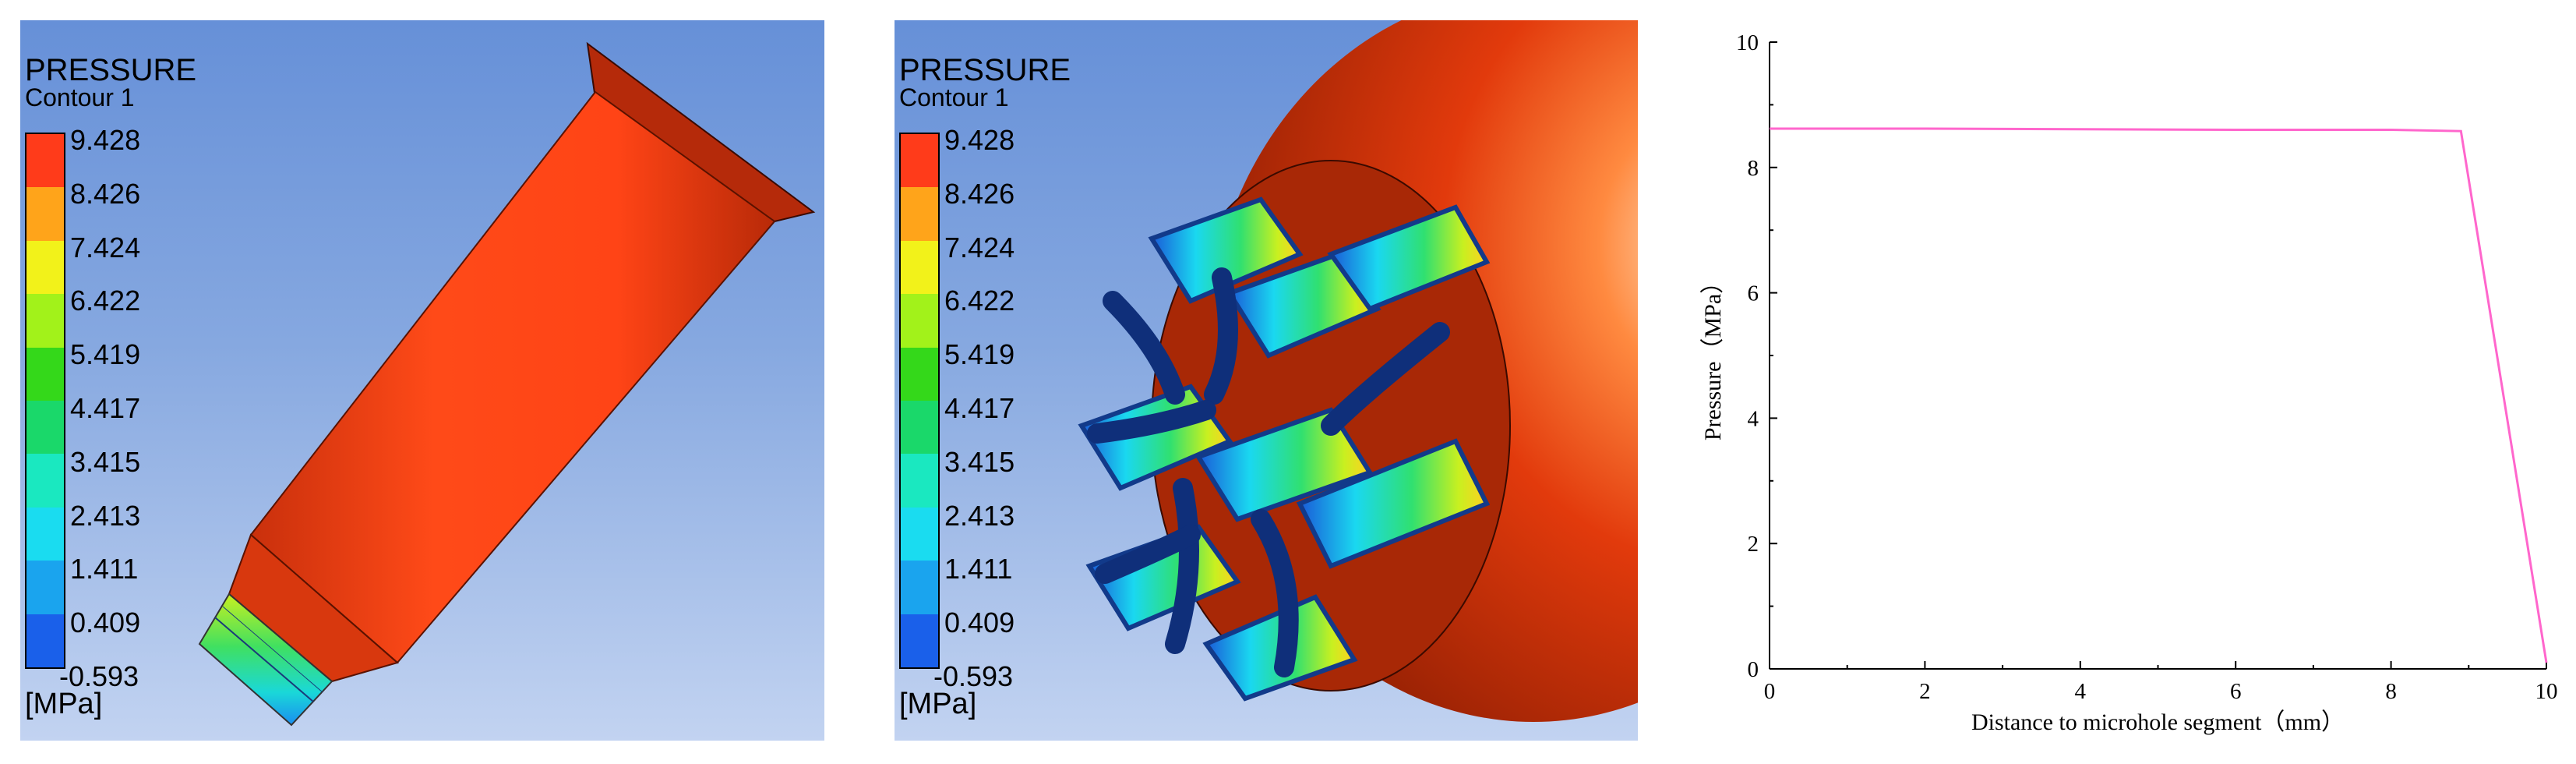  Describe the element at coordinates (1925, 691) in the screenshot. I see `x-tick-label: 2` at that location.